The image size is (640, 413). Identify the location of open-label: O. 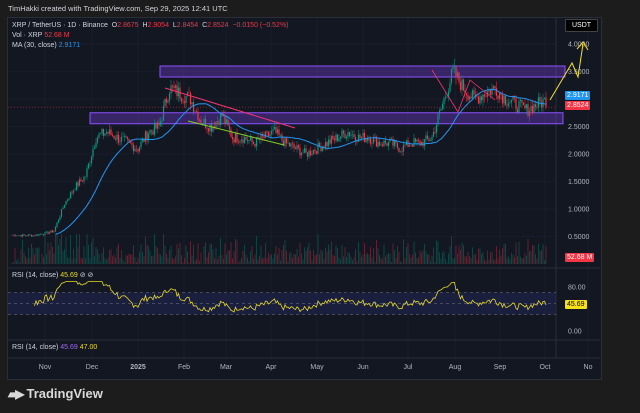
(114, 25).